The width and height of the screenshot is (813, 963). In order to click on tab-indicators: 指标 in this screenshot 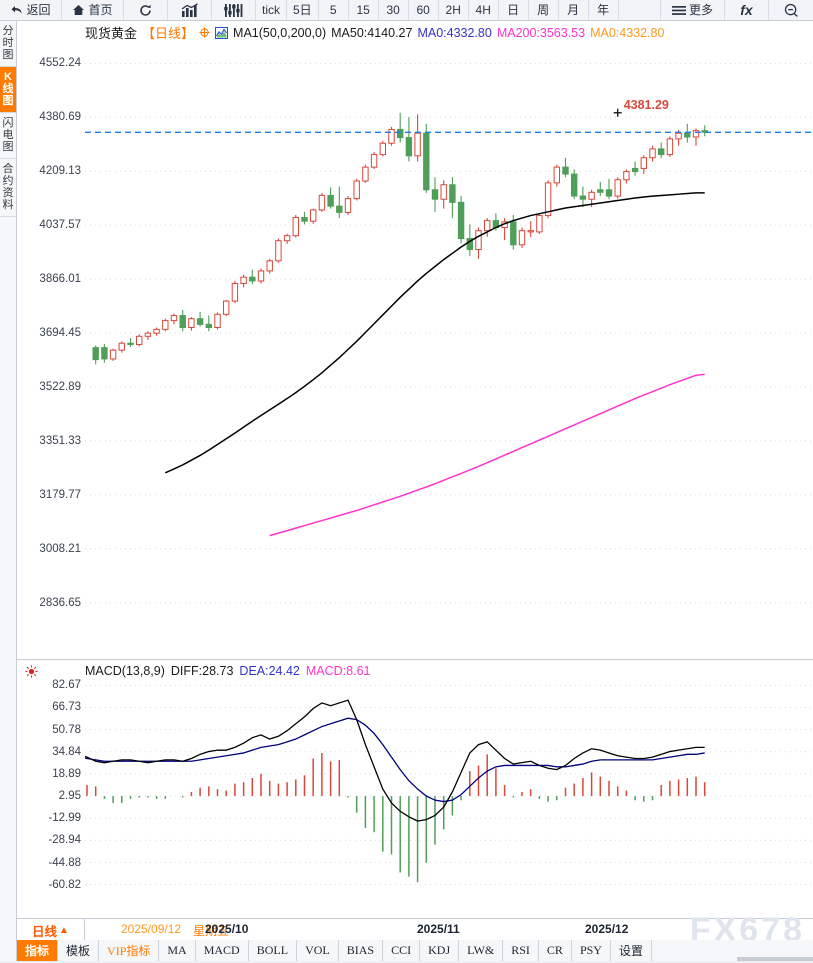, I will do `click(38, 950)`.